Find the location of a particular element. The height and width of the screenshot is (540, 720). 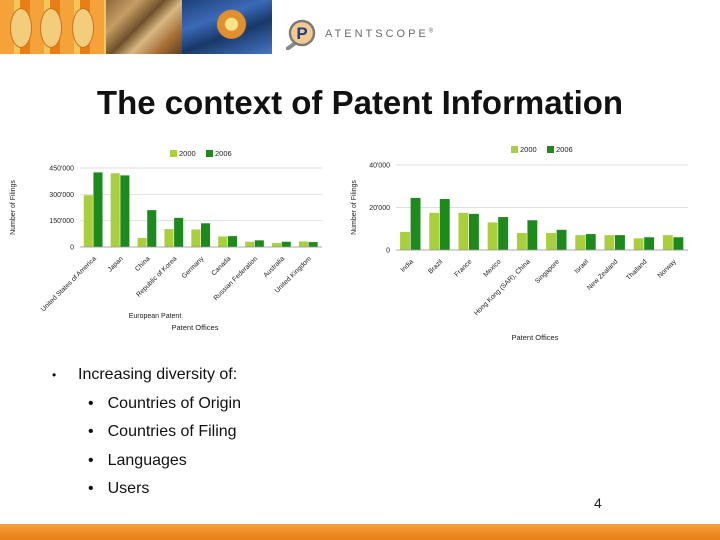

x-tick-label: New Zealand is located at coordinates (602, 274).